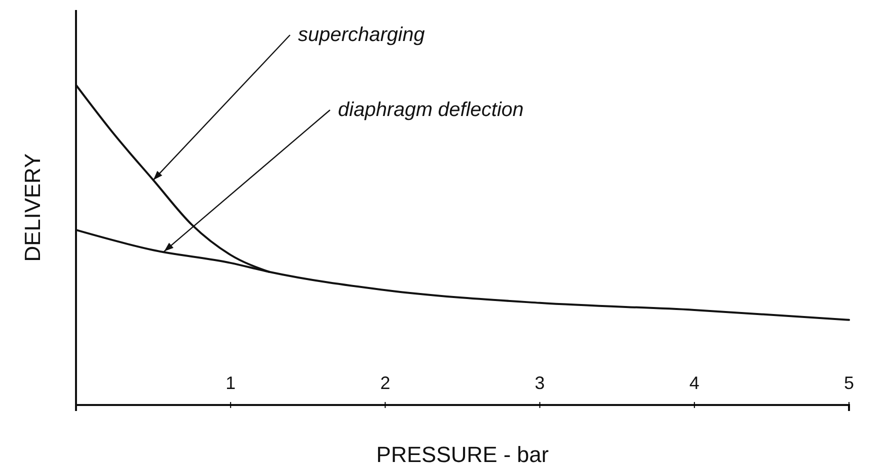 Image resolution: width=877 pixels, height=474 pixels. What do you see at coordinates (32, 207) in the screenshot?
I see `y-axis-title: DELIVERY` at bounding box center [32, 207].